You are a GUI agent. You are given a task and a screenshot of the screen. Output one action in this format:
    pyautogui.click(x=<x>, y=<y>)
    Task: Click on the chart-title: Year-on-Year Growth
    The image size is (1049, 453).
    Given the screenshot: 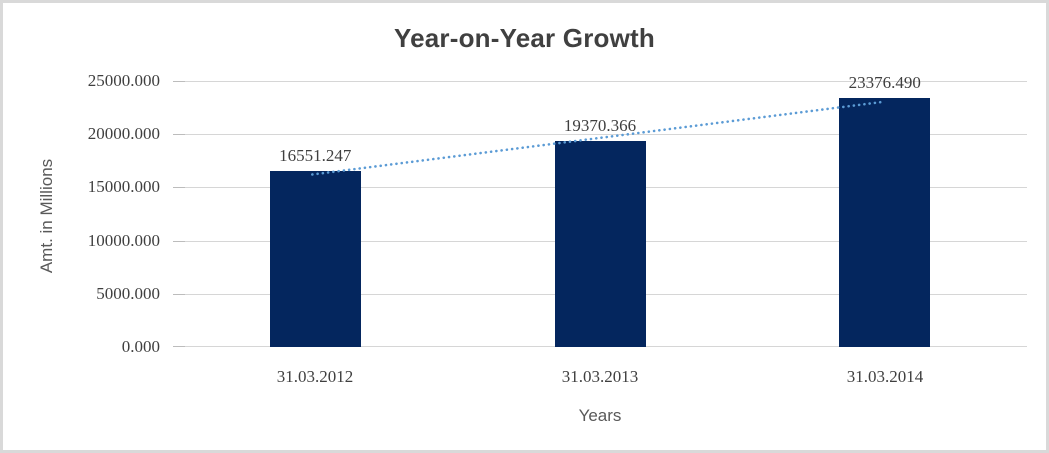 What is the action you would take?
    pyautogui.click(x=524, y=38)
    